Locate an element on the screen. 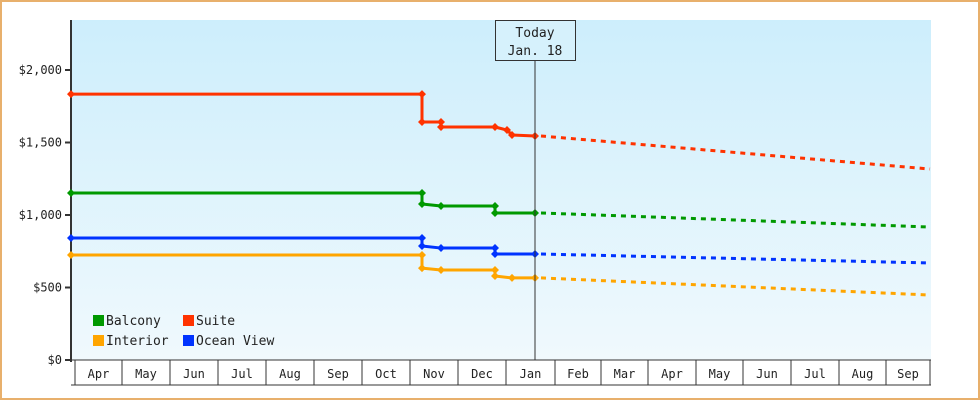 This screenshot has height=400, width=980. legend-item-interior: Interior is located at coordinates (131, 341).